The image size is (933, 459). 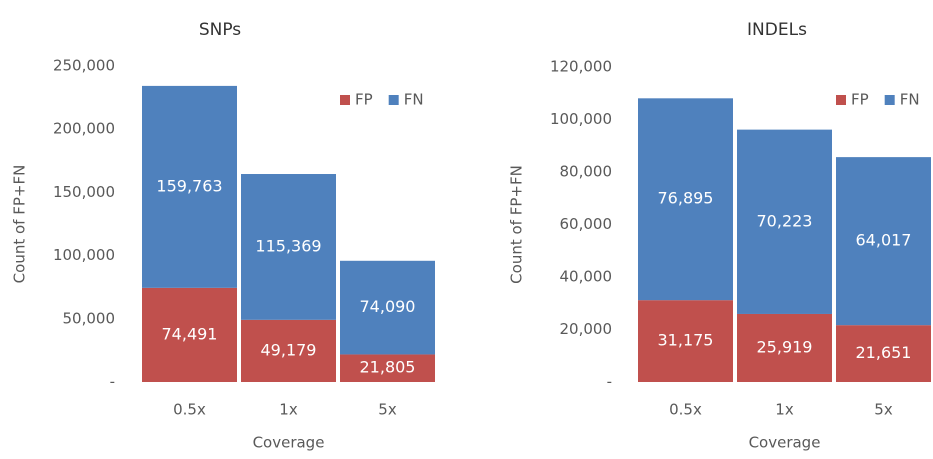 I want to click on data-label: 70,223, so click(x=785, y=220).